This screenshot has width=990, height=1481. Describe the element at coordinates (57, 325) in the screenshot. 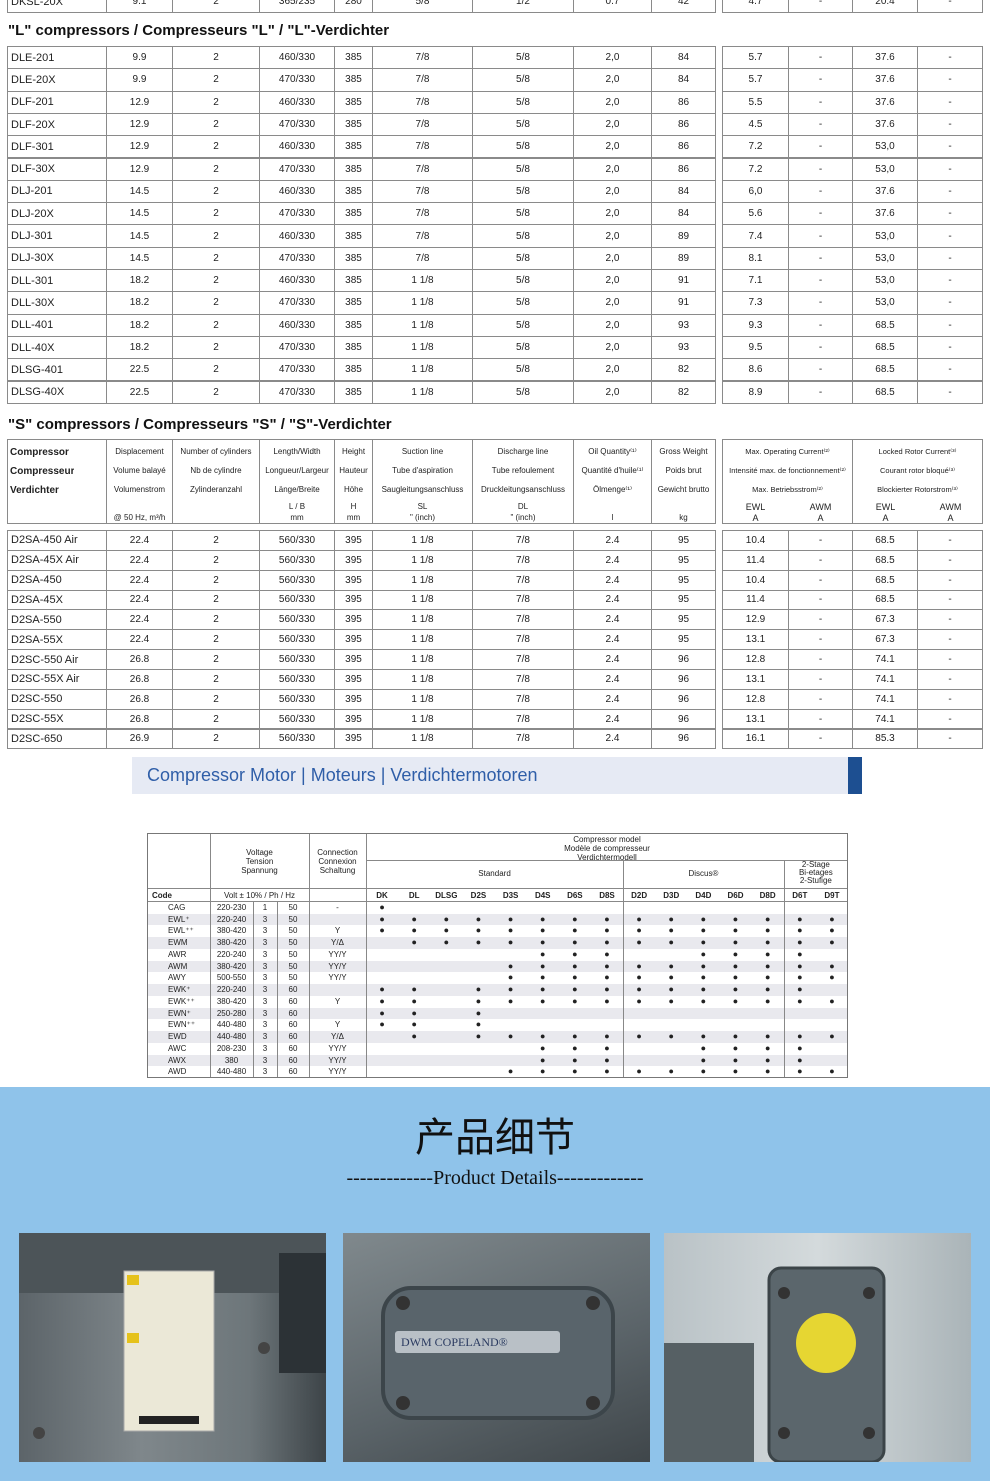

I see `model-cell: DLL-401` at that location.